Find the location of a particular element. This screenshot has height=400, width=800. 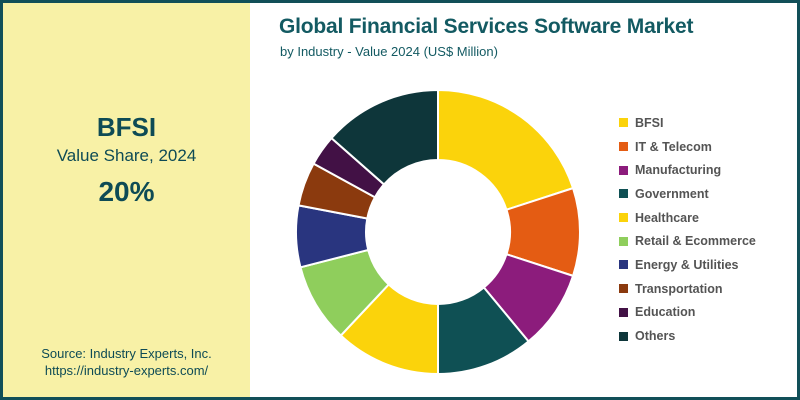

highlight-metric-label: Value Share, 2024 is located at coordinates (126, 155).